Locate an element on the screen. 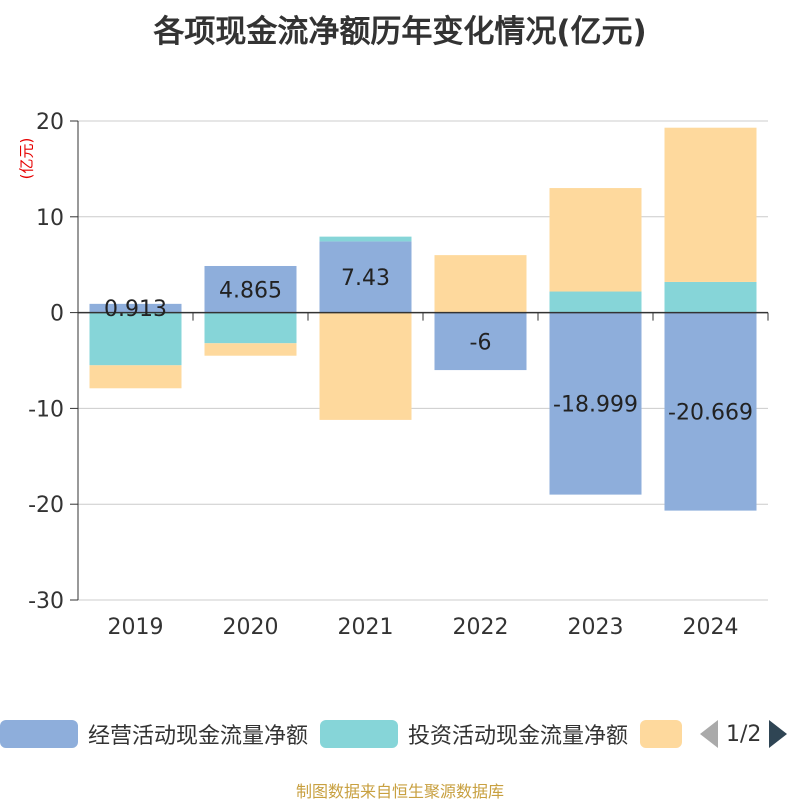 This screenshot has width=800, height=802. data-label-operating: 0.913 is located at coordinates (135, 309).